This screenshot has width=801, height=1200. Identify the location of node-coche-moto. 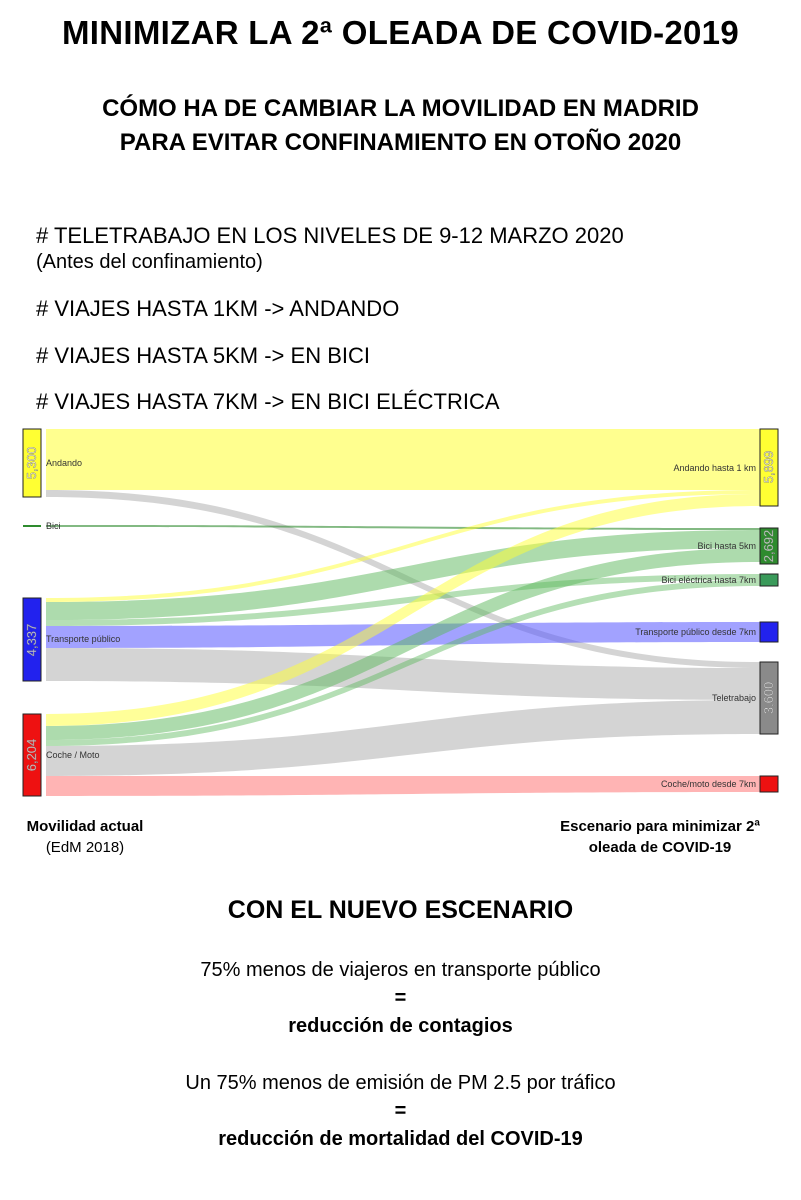
(32, 755).